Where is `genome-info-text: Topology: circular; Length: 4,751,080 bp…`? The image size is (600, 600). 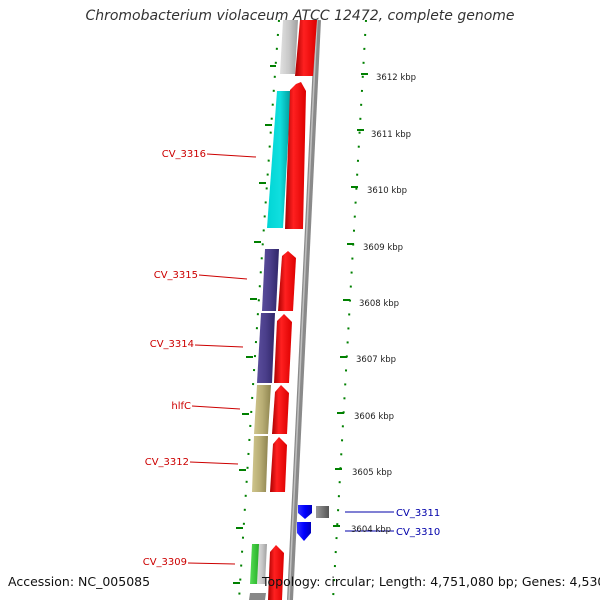
genome-info-text: Topology: circular; Length: 4,751,080 bp… is located at coordinates (431, 581).